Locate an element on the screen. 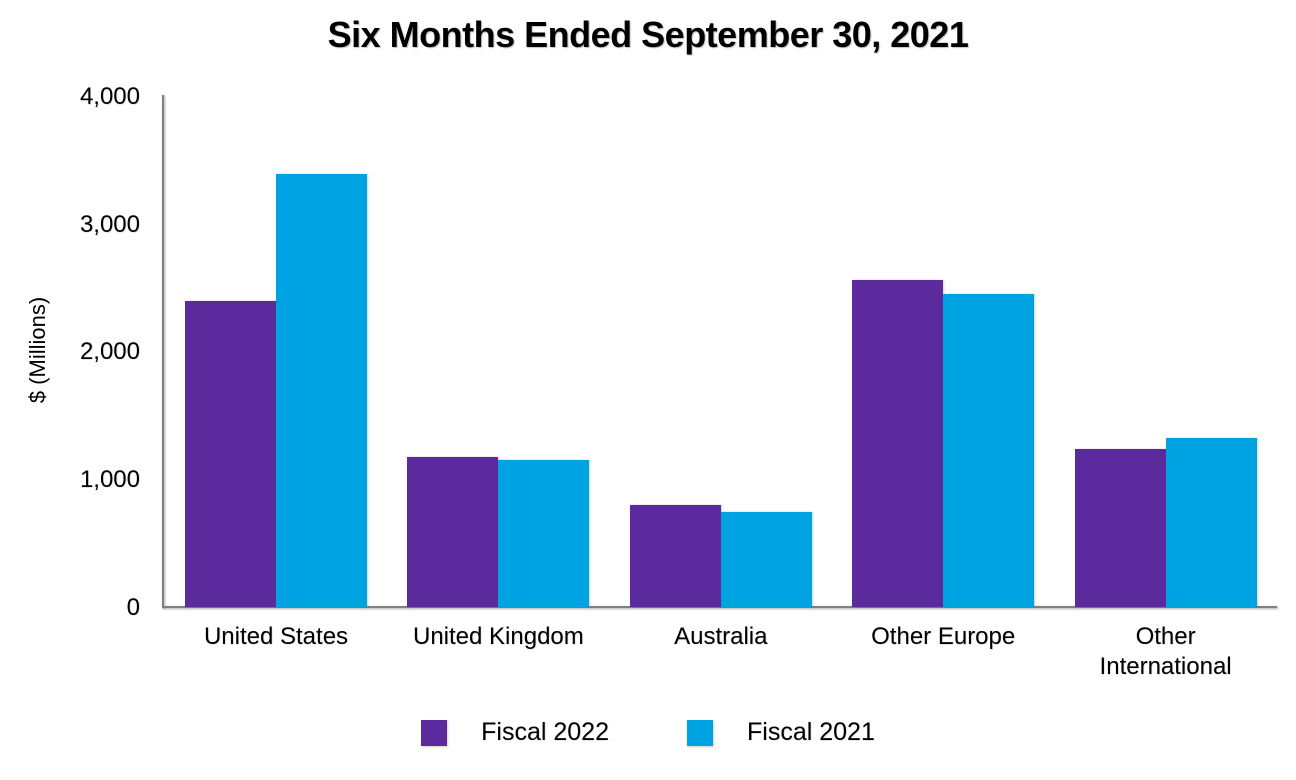 This screenshot has height=780, width=1296. legend: Fiscal 2022 Fiscal 2021 is located at coordinates (648, 732).